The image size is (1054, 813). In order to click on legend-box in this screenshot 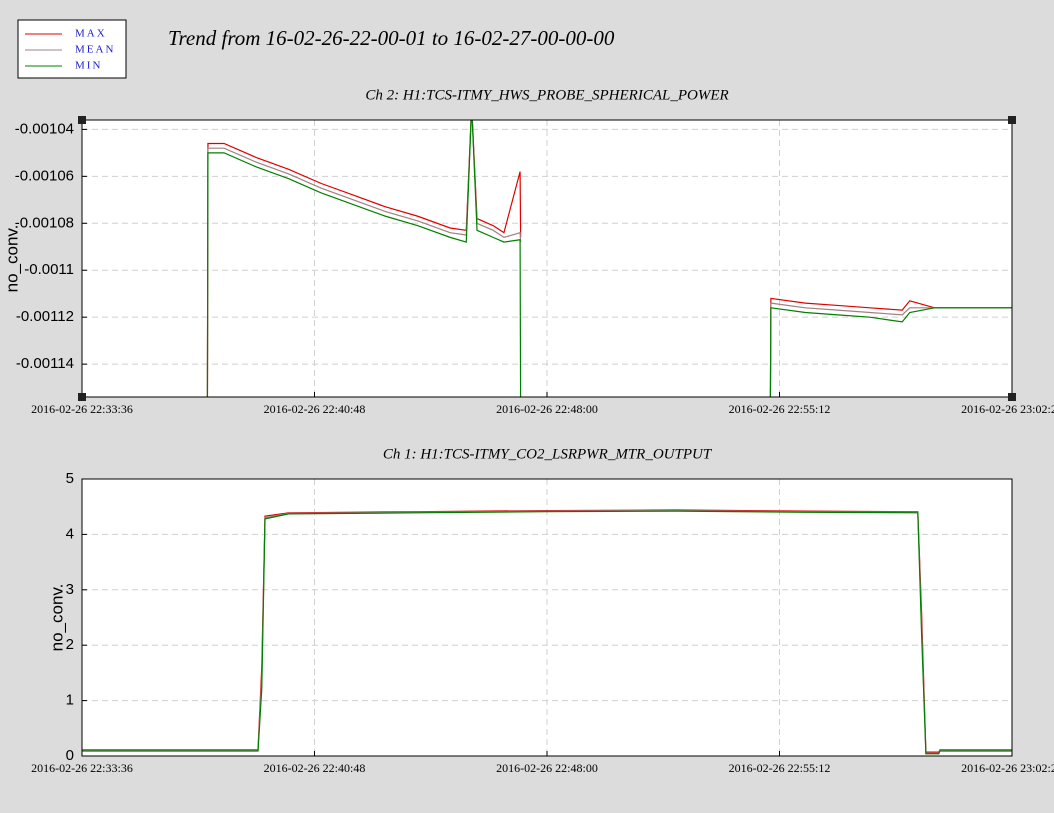, I will do `click(72, 49)`.